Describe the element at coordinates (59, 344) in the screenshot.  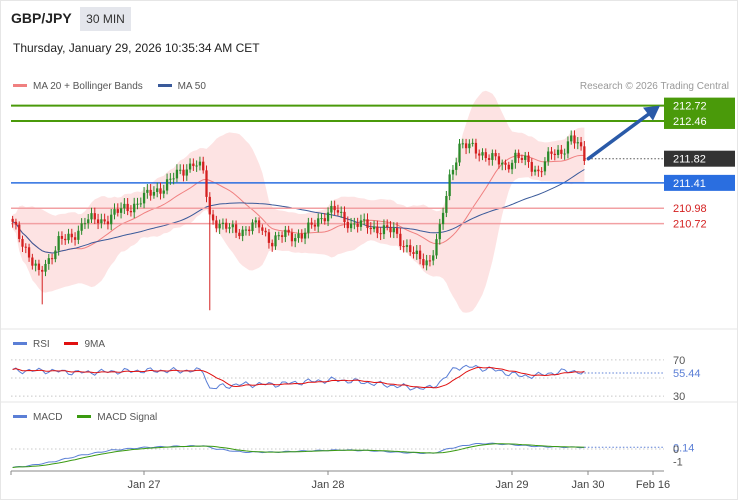
I see `rsi-legend: RSI 9MA` at that location.